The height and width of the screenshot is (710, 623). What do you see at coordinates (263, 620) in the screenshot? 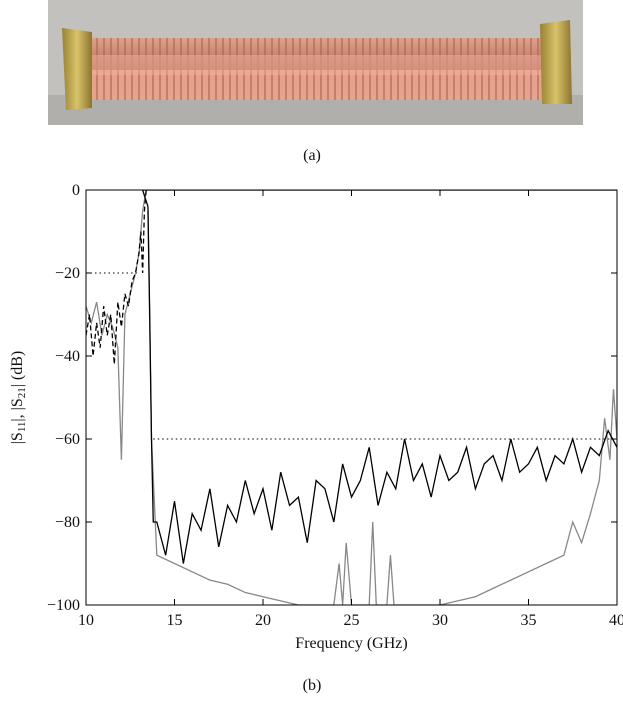
I see `x-tick-label: 20` at bounding box center [263, 620].